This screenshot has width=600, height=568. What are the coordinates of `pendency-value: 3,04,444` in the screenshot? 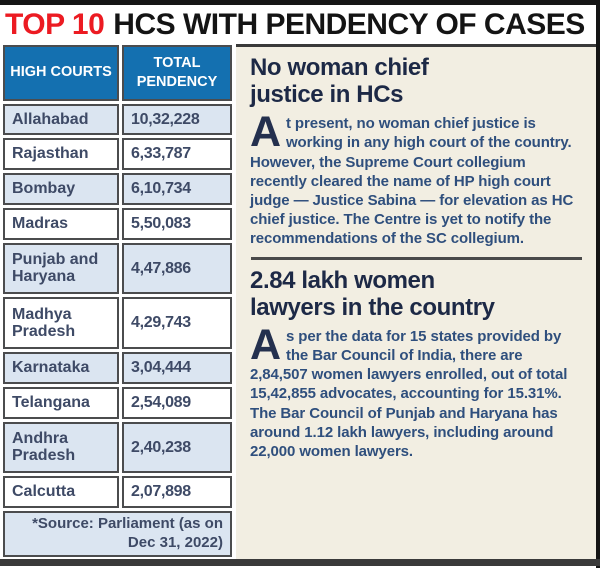 It's located at (177, 368).